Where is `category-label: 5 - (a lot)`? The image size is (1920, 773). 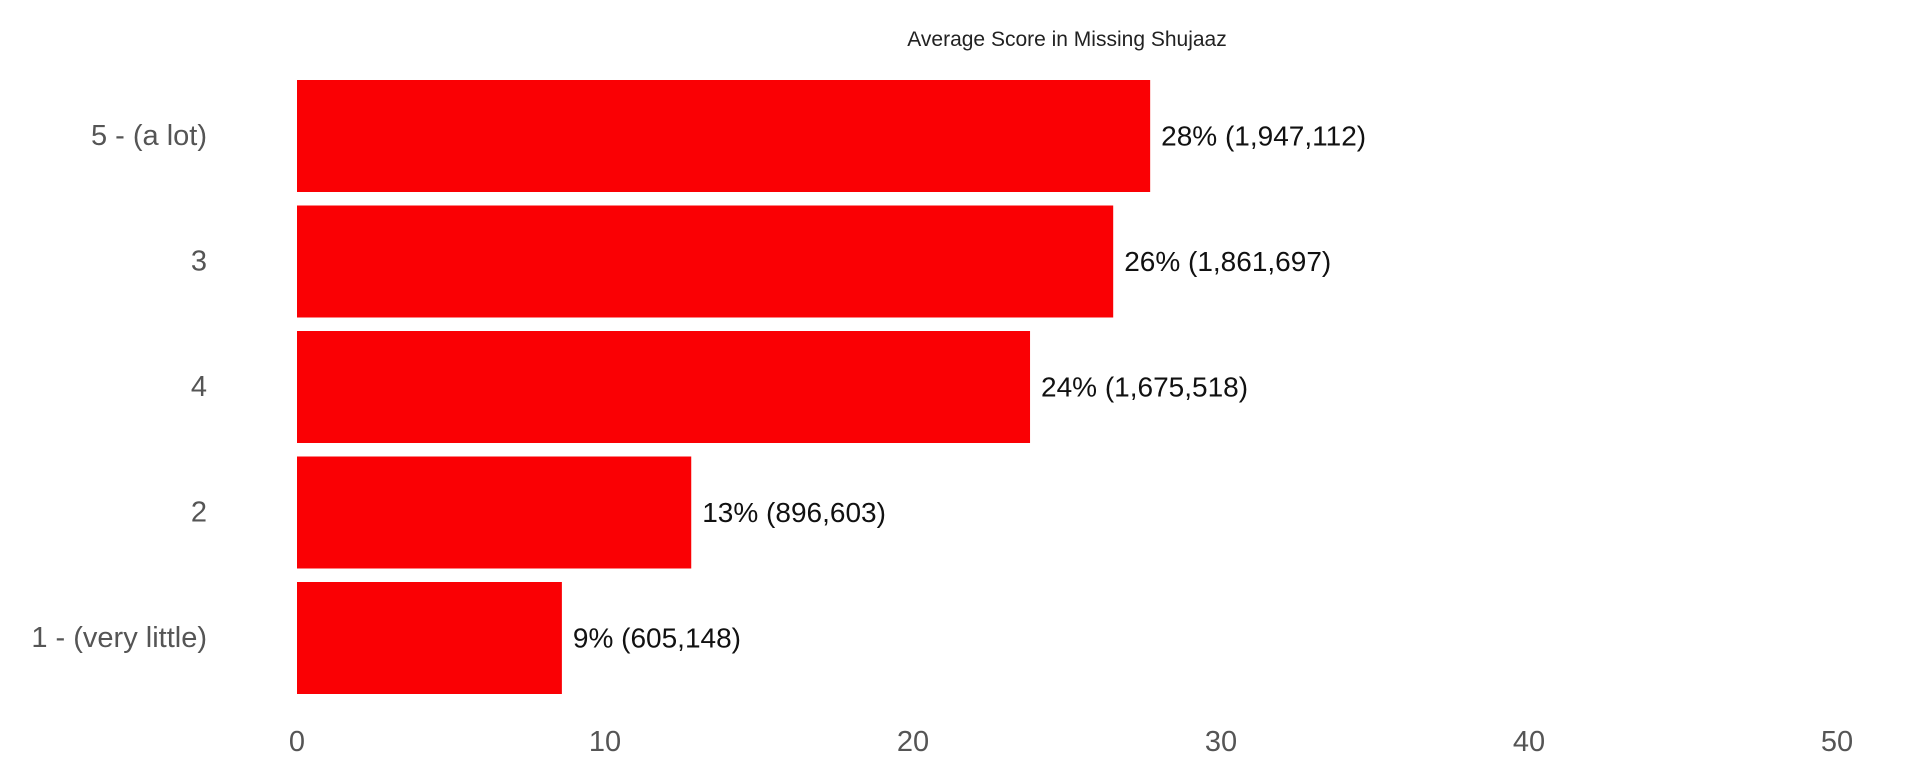
category-label: 5 - (a lot) is located at coordinates (149, 136).